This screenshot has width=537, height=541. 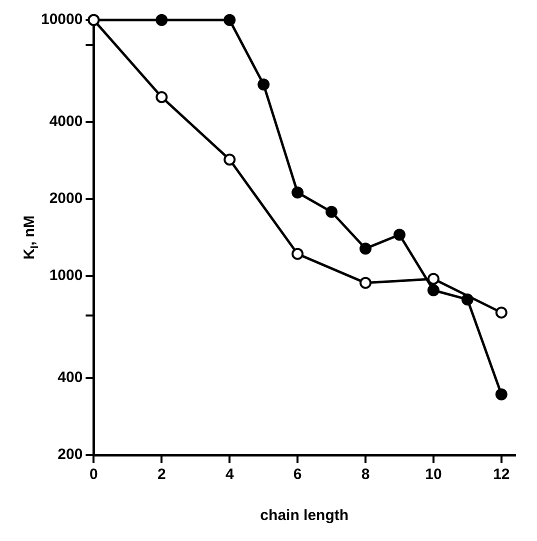 I want to click on x-axis-title: chain length, so click(x=304, y=515).